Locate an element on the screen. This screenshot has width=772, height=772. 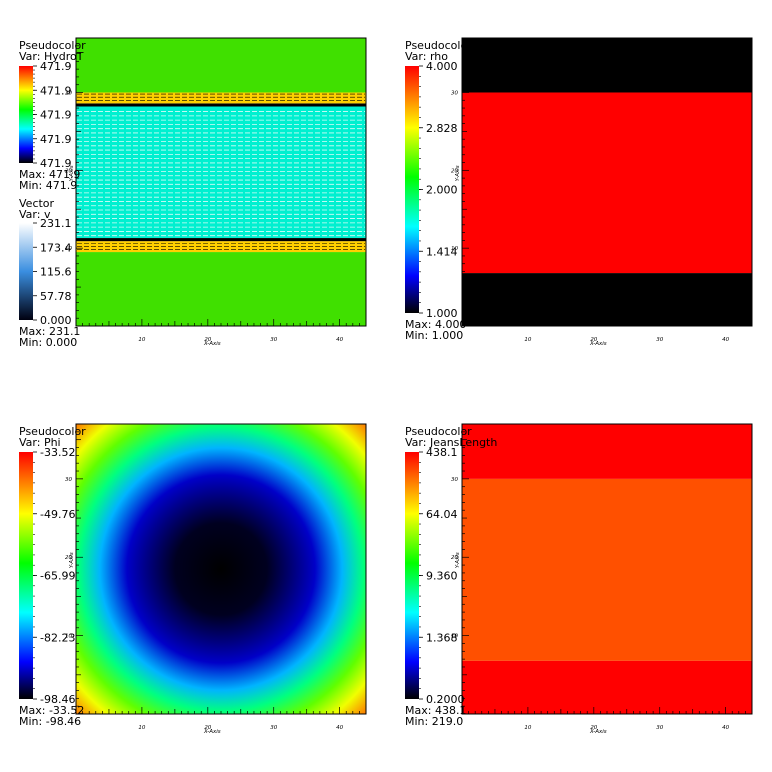
legend-min: Min: 219.0 is located at coordinates (434, 721).